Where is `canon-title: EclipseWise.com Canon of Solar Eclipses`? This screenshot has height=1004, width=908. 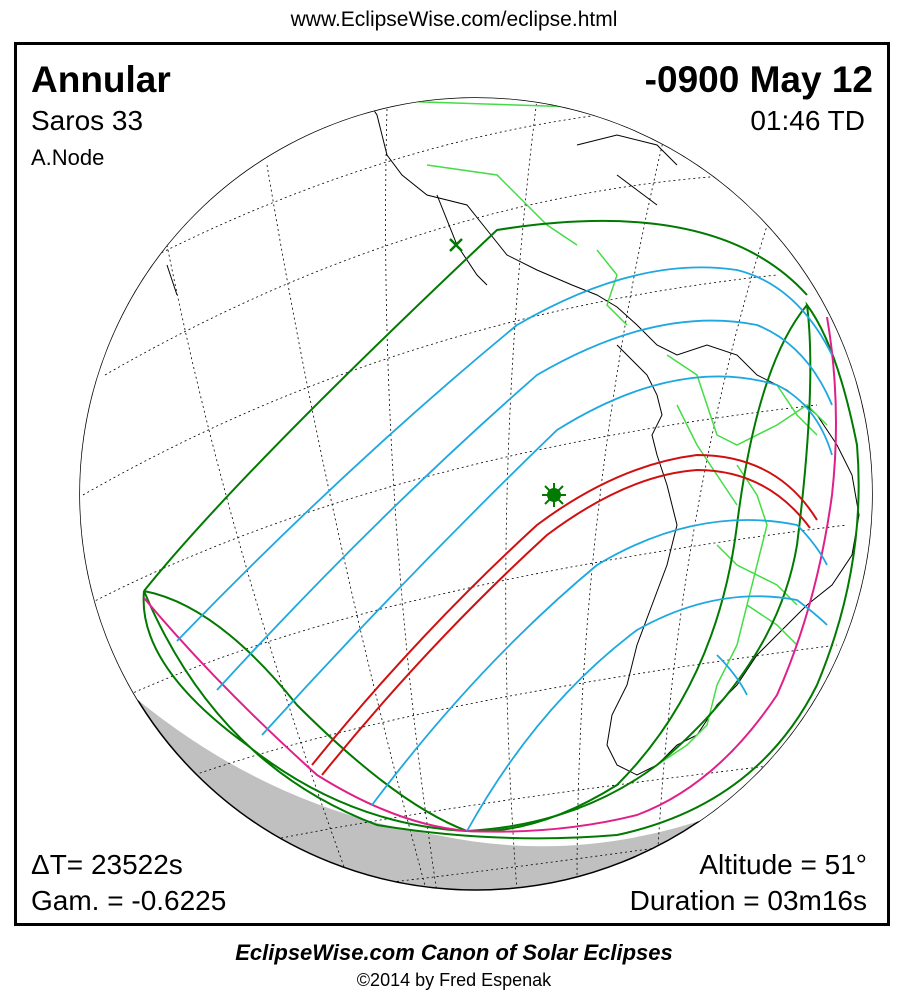
canon-title: EclipseWise.com Canon of Solar Eclipses is located at coordinates (454, 952).